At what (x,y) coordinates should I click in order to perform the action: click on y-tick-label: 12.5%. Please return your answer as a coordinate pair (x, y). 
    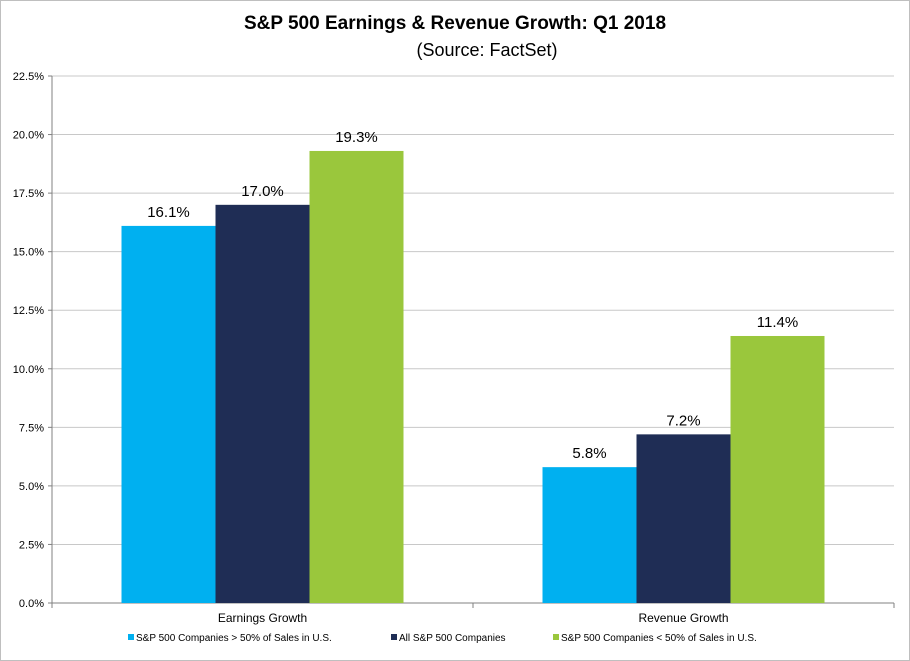
    Looking at the image, I should click on (28, 311).